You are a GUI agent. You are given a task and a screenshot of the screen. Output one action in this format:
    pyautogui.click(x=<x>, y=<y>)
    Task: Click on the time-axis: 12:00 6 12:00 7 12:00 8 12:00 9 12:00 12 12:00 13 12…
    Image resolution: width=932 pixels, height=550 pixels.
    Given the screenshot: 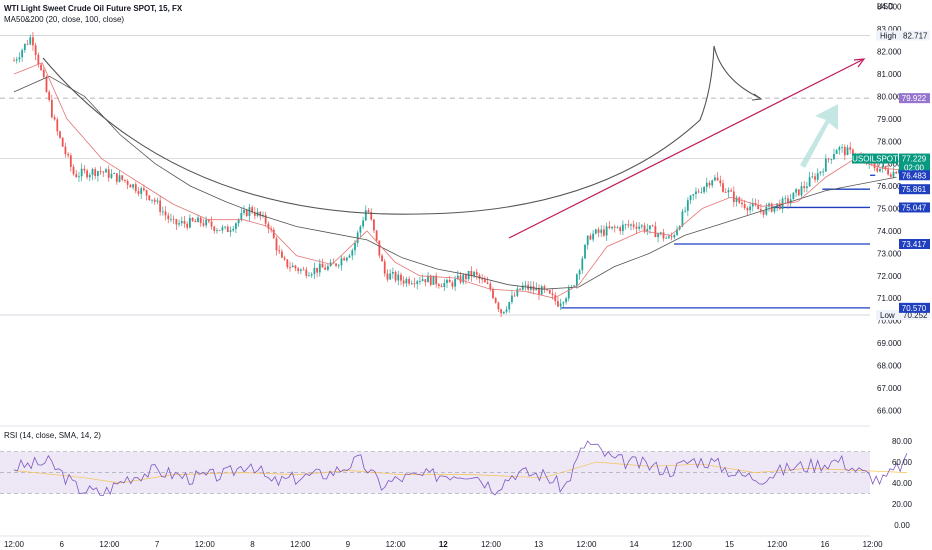 What is the action you would take?
    pyautogui.click(x=443, y=544)
    